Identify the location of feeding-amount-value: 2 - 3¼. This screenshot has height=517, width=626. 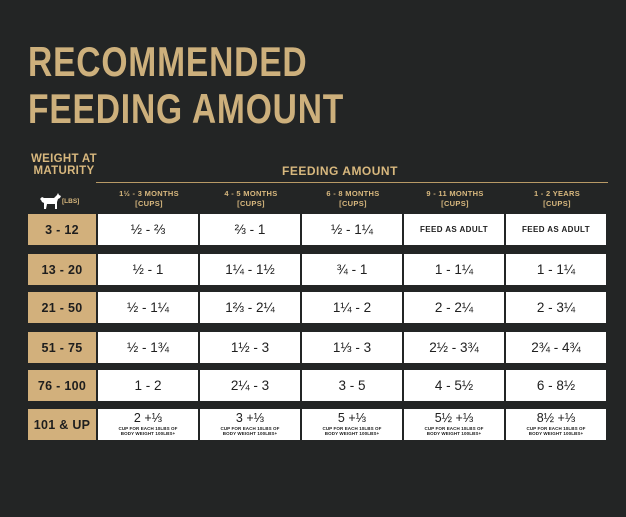
(556, 307).